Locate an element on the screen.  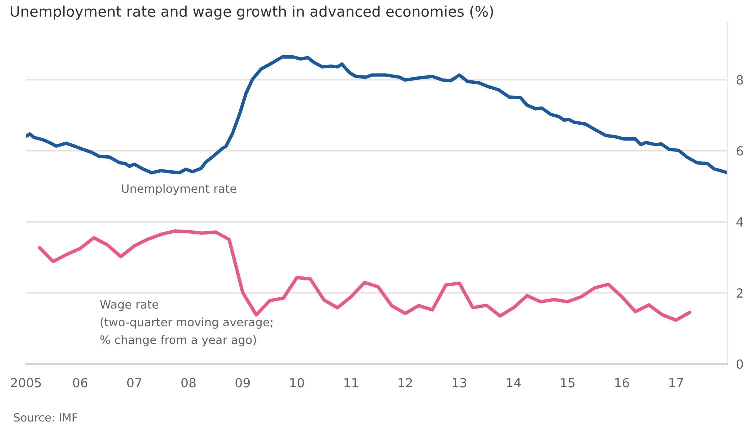
x-tick-label: 08 is located at coordinates (189, 383).